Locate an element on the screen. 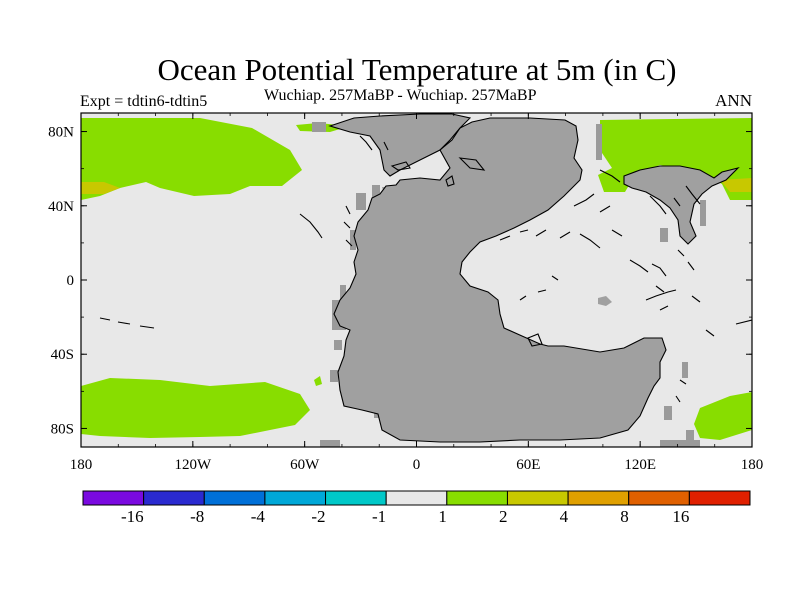 Image resolution: width=800 pixels, height=600 pixels. y-tick-label: 40S is located at coordinates (62, 355).